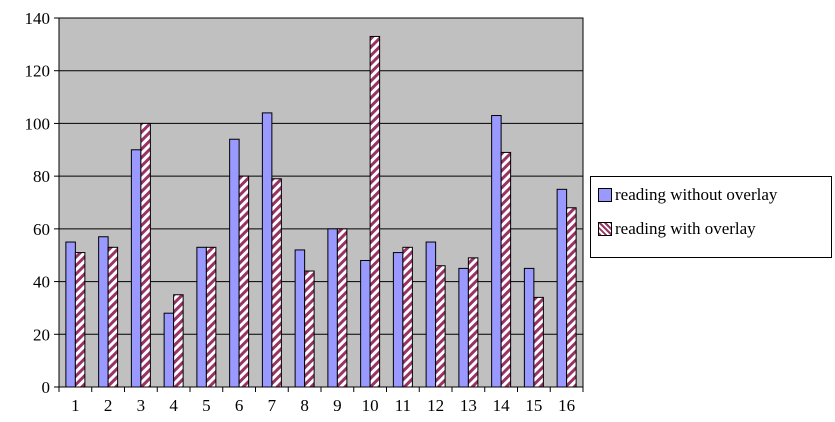 The image size is (835, 422). Describe the element at coordinates (41, 176) in the screenshot. I see `y-tick-label: 80` at that location.